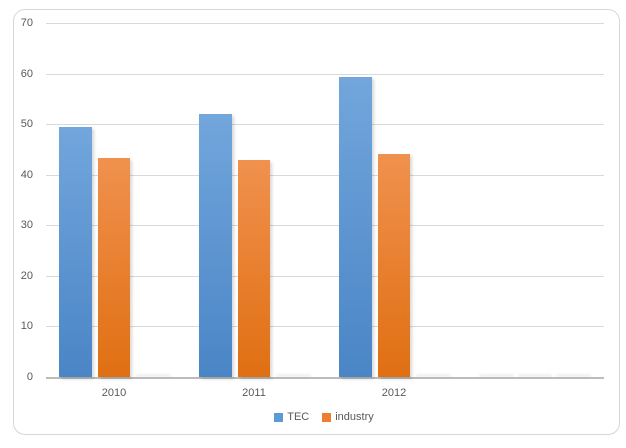 This screenshot has width=626, height=448. I want to click on y-axis-tick-label: 20, so click(26, 275).